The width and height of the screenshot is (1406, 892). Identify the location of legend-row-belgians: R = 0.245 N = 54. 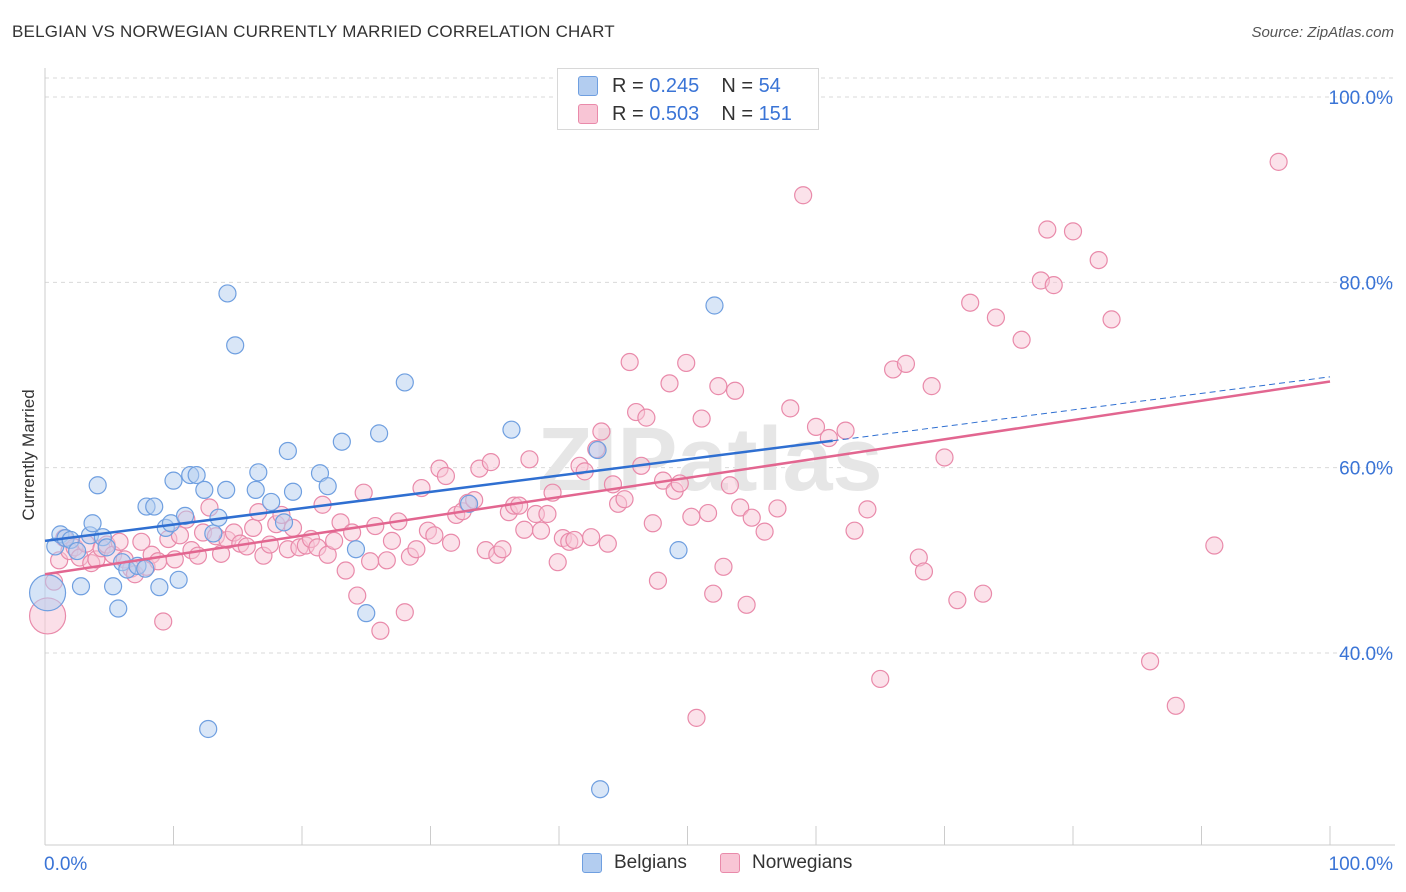
(679, 86).